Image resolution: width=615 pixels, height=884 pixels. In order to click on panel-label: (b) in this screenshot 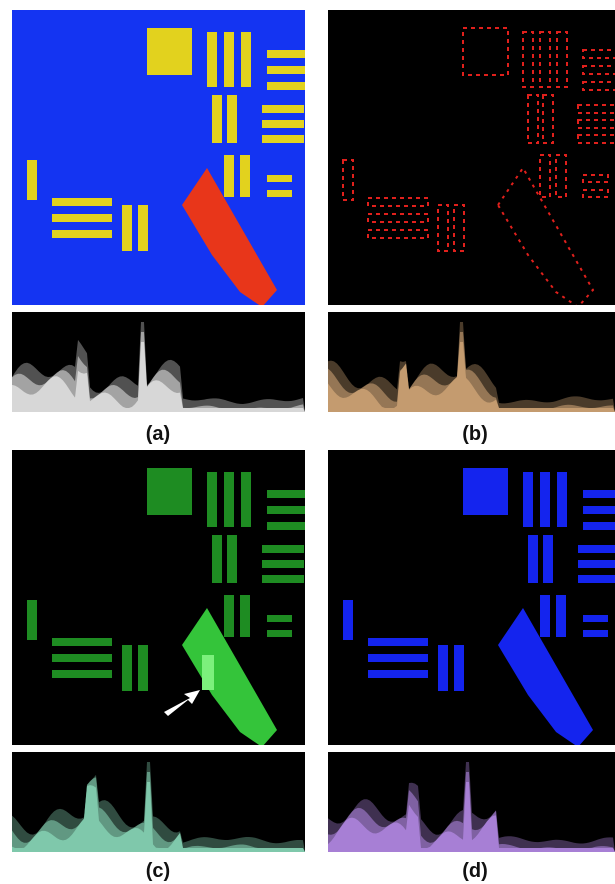, I will do `click(475, 434)`.